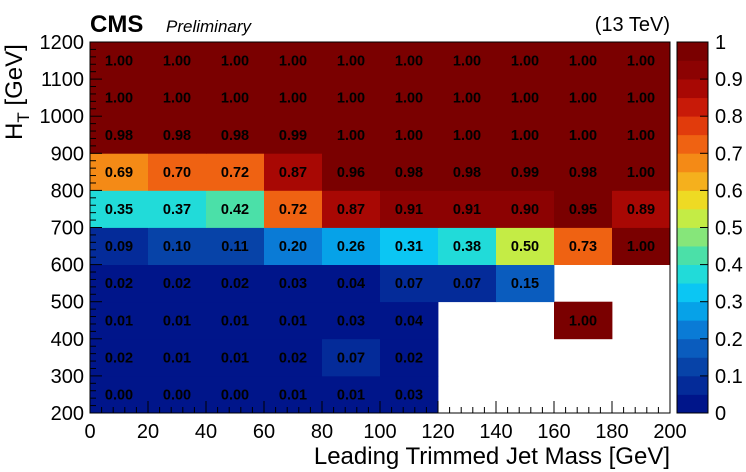 The height and width of the screenshot is (472, 746). I want to click on x-tick-label: 180, so click(611, 432).